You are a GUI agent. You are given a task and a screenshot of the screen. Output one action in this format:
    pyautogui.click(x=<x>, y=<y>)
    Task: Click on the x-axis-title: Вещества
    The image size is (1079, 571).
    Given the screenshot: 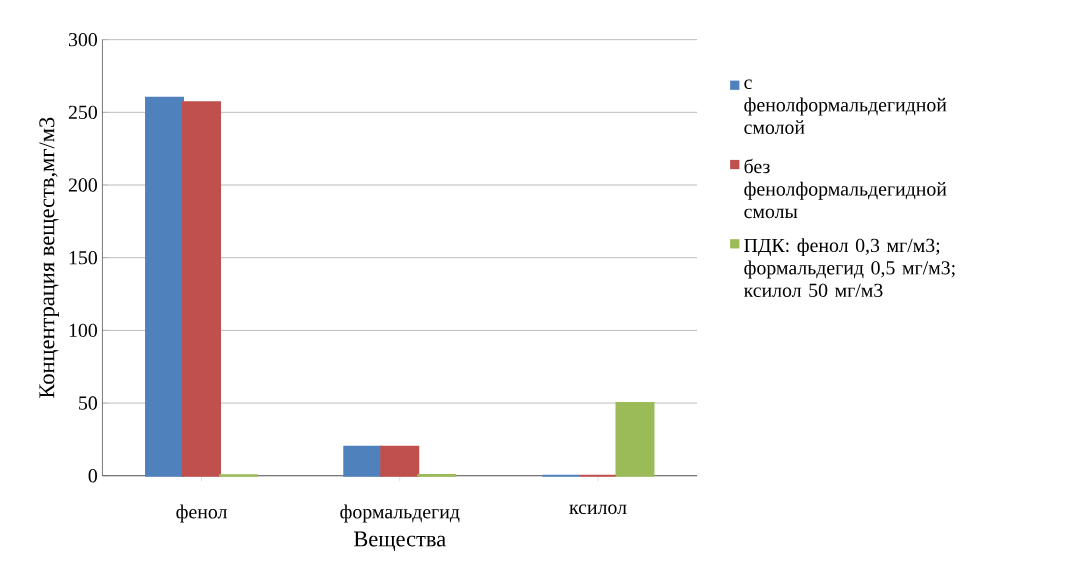 What is the action you would take?
    pyautogui.click(x=399, y=541)
    